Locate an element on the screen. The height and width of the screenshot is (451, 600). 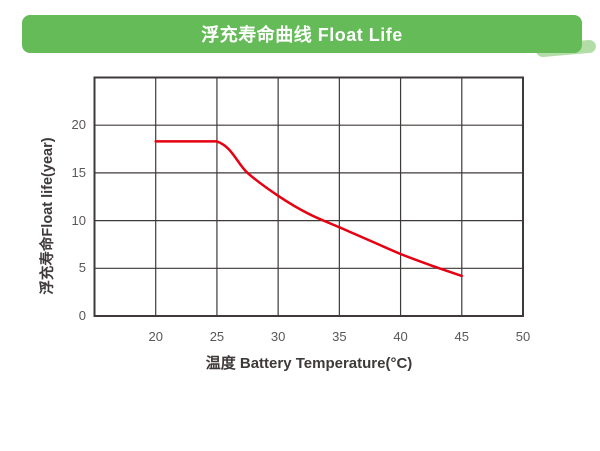
y-tick-label: 5 is located at coordinates (82, 268).